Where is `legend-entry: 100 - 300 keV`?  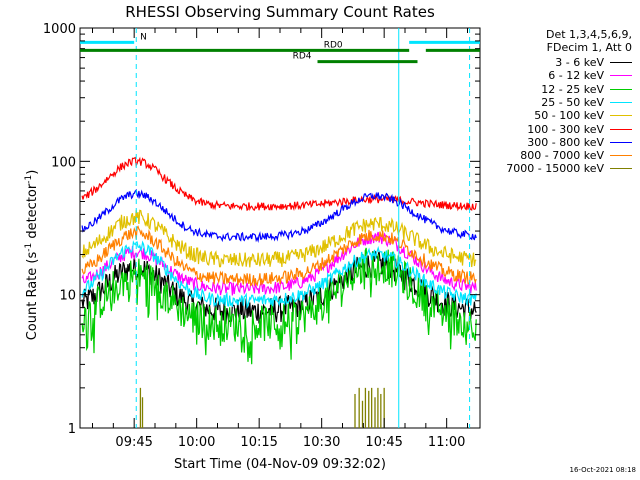 legend-entry: 100 - 300 keV is located at coordinates (579, 129).